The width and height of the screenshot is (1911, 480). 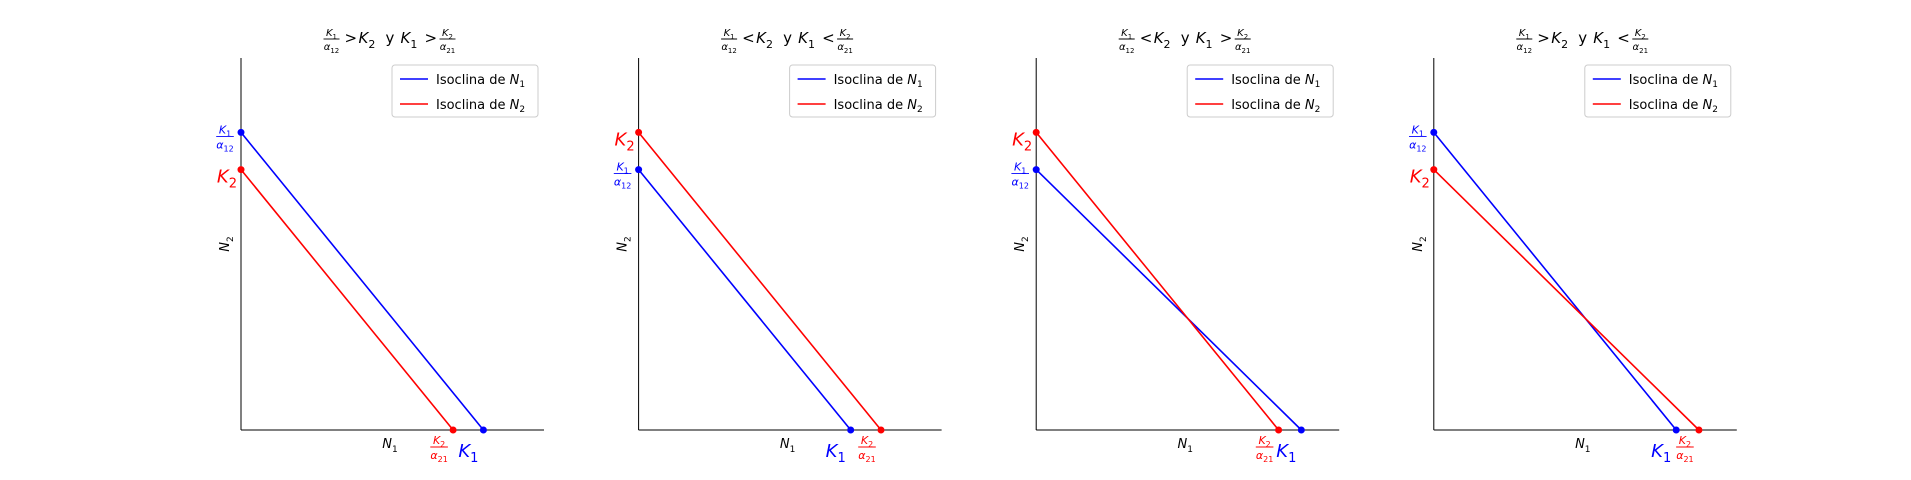 What do you see at coordinates (389, 446) in the screenshot?
I see `x-axis-label: N1` at bounding box center [389, 446].